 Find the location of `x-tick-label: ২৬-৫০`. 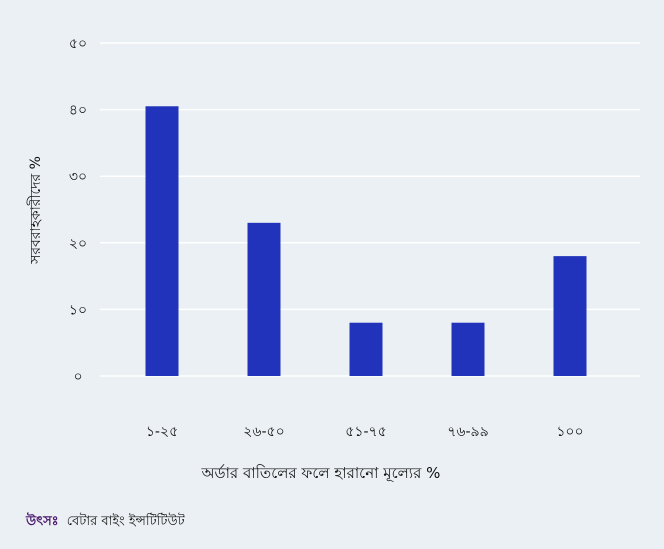

x-tick-label: ২৬-৫০ is located at coordinates (263, 432).